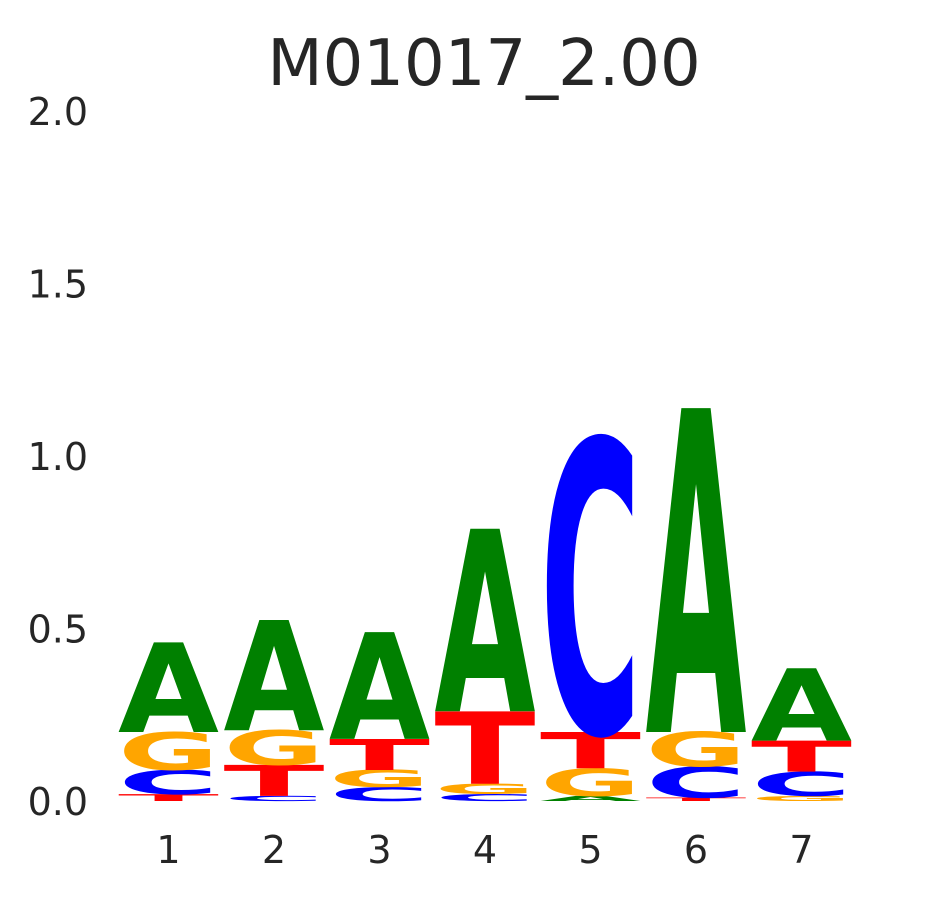  What do you see at coordinates (168, 850) in the screenshot?
I see `x-tick-label: 1` at bounding box center [168, 850].